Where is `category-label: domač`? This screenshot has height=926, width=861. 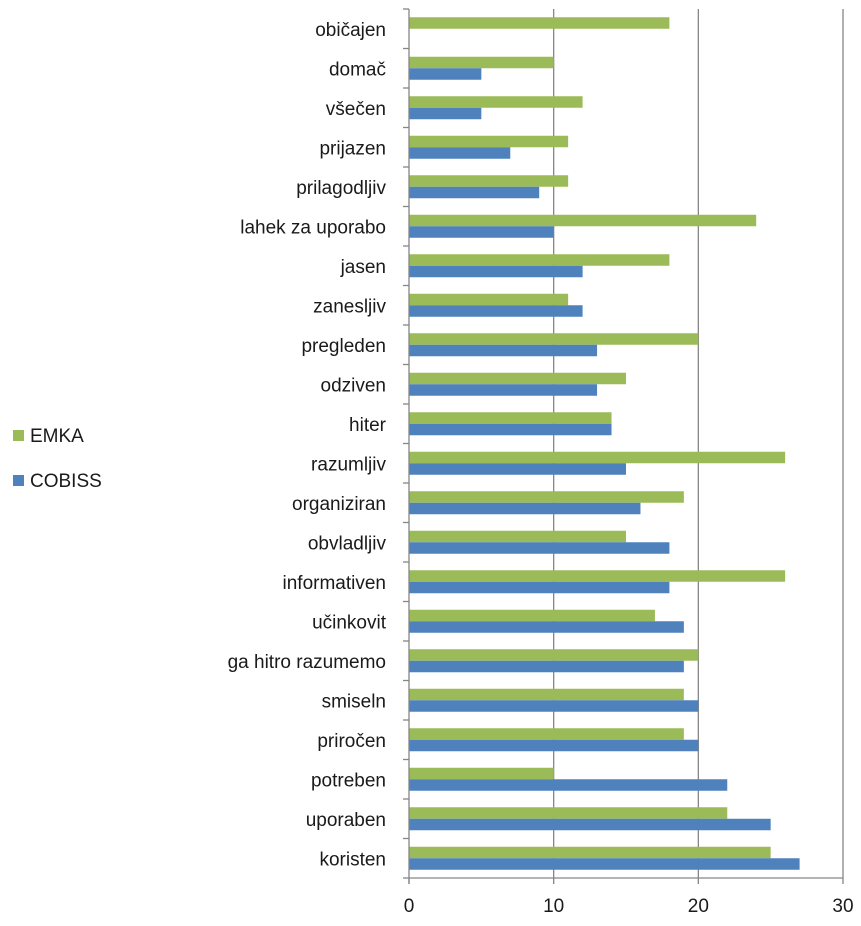 category-label: domač is located at coordinates (357, 69).